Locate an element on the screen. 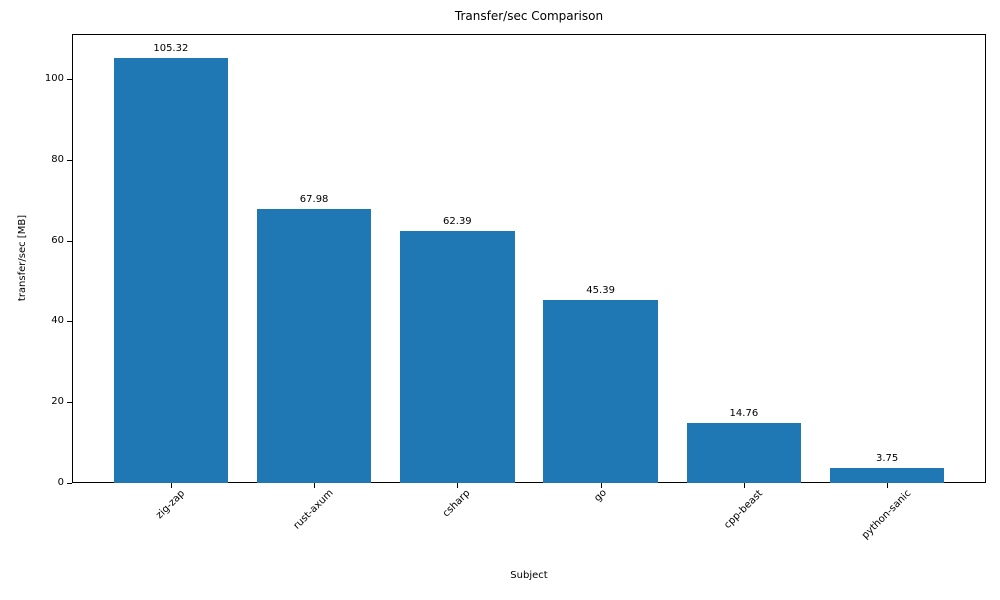 The width and height of the screenshot is (1000, 600). y-tick-label: 80 is located at coordinates (57, 159).